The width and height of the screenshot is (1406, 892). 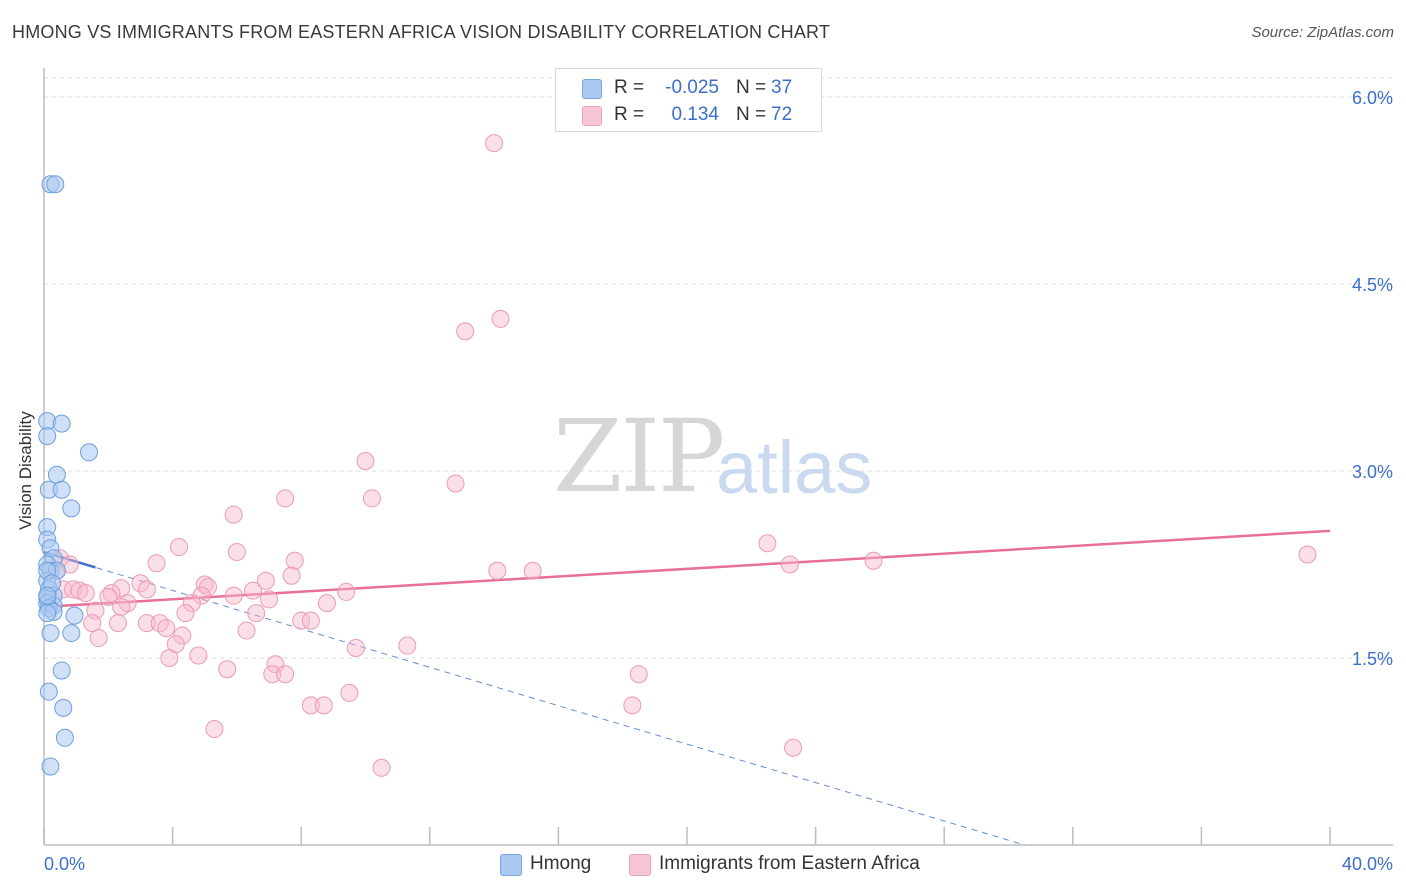 I want to click on bottom-legend-label-hmong: Hmong, so click(x=561, y=863).